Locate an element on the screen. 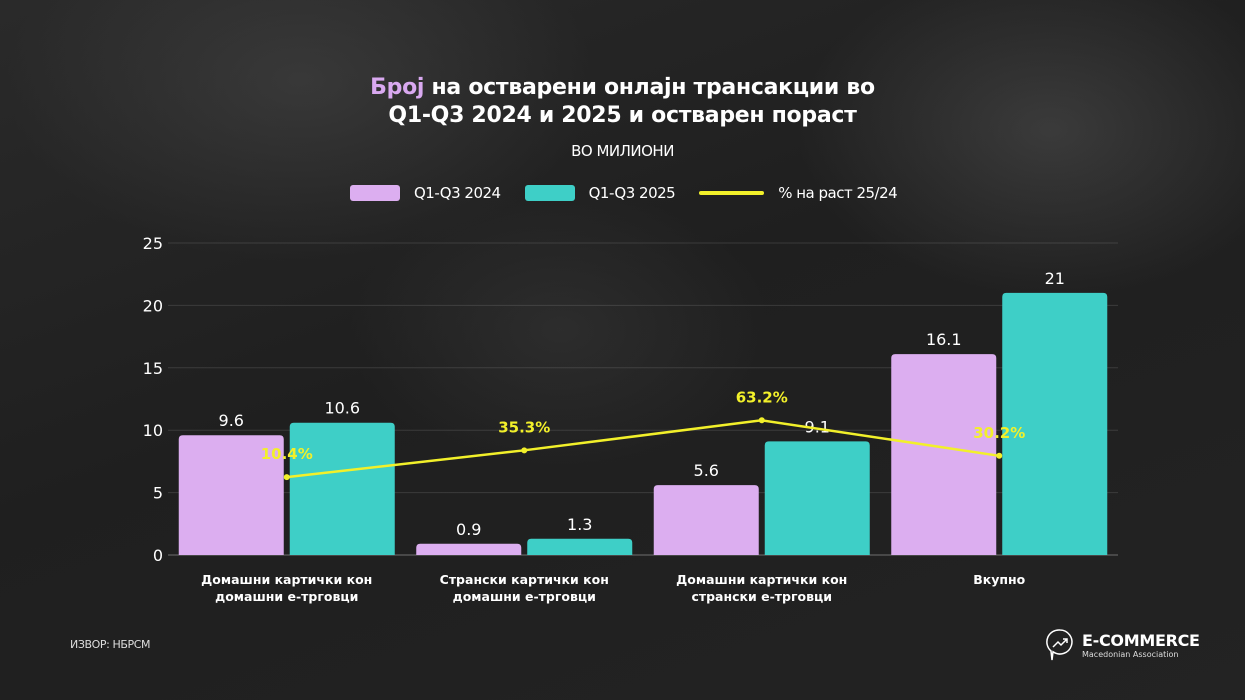  legend-item-2024: Q1-Q3 2024 is located at coordinates (425, 193).